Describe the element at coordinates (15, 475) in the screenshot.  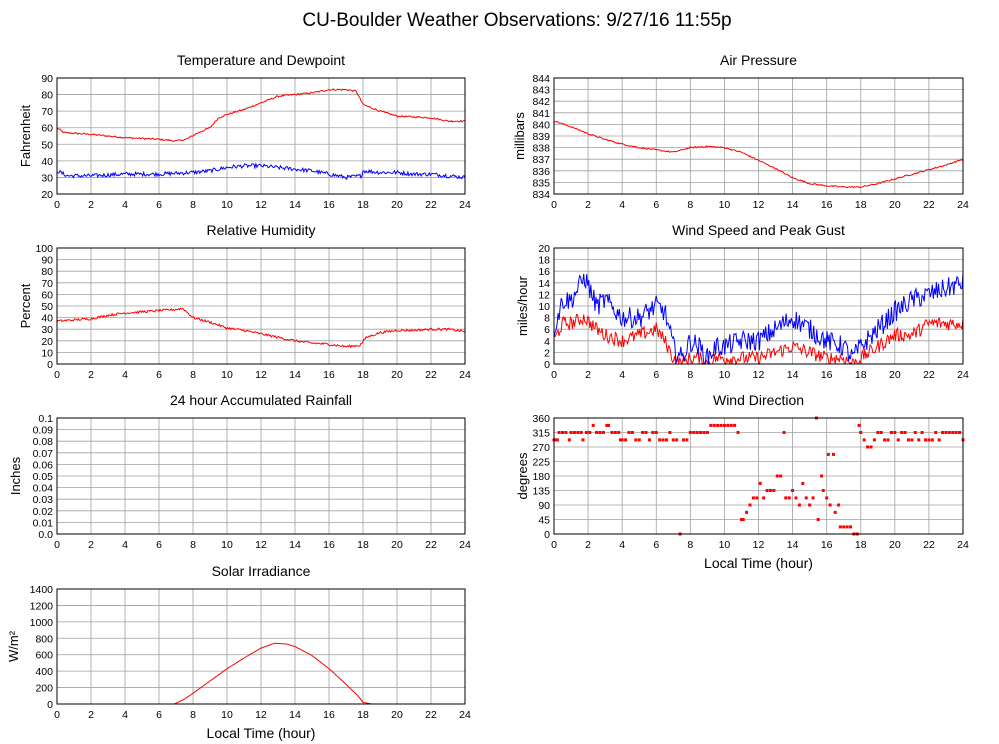
I see `y-axis-label: Inches` at that location.